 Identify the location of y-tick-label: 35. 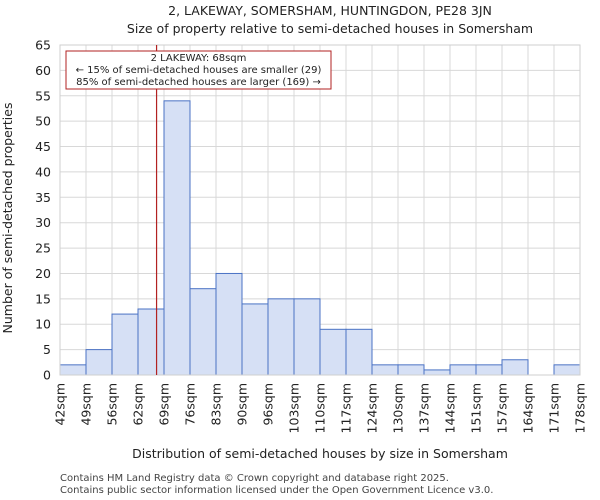
(43, 197).